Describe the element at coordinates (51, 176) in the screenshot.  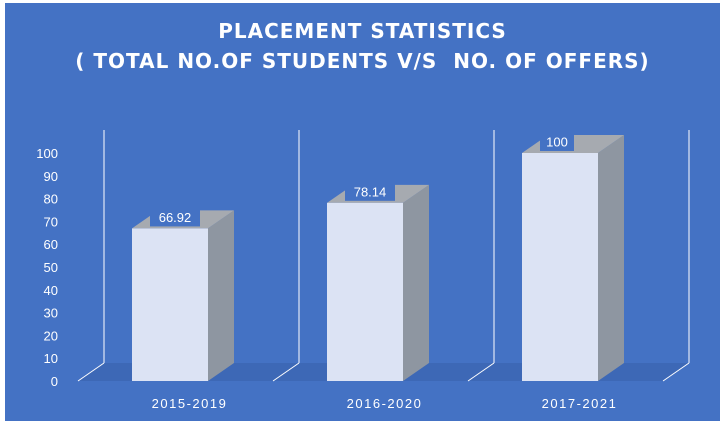
I see `y-tick-label: 90` at that location.